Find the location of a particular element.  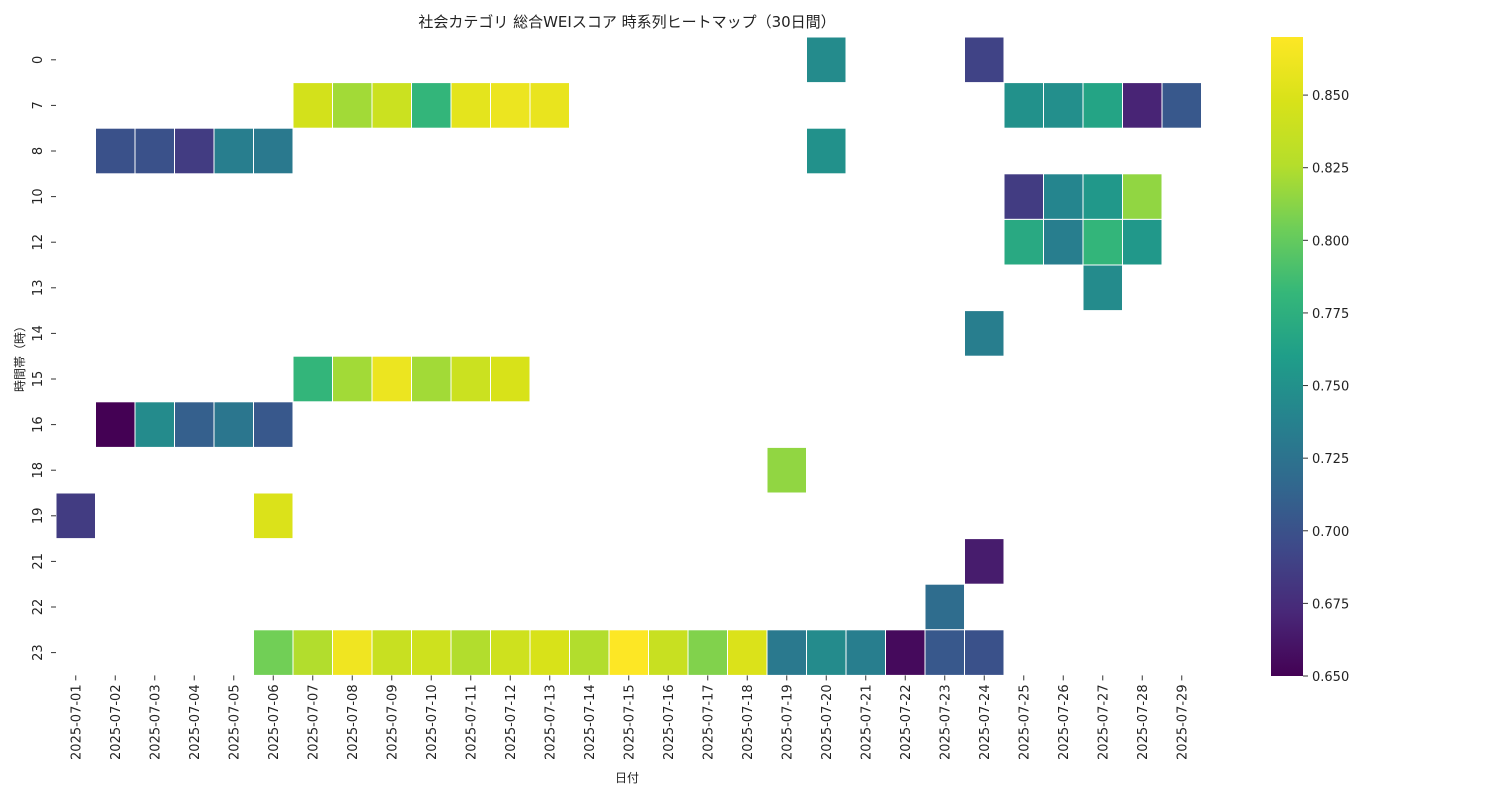

x-tick-label: 2025-07-18 is located at coordinates (748, 722).